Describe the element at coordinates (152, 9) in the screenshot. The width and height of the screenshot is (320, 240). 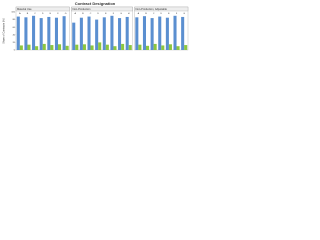
I see `panel-title: Non-Production, Adjustable` at that location.